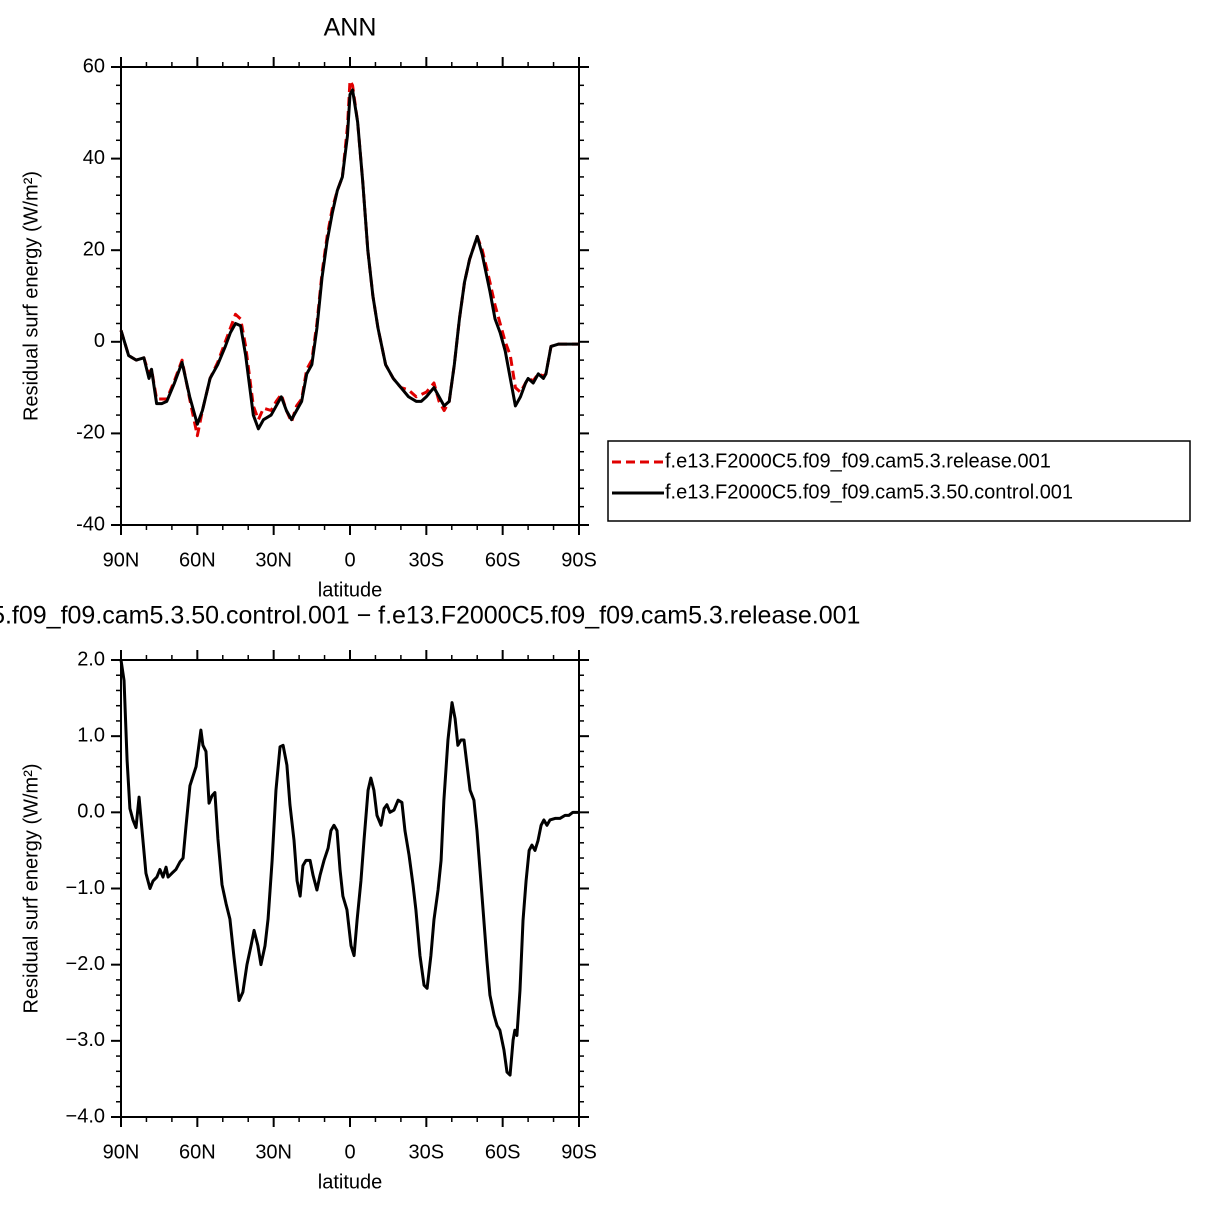 The width and height of the screenshot is (1208, 1208). What do you see at coordinates (94, 249) in the screenshot?
I see `y-tick-label: 20` at bounding box center [94, 249].